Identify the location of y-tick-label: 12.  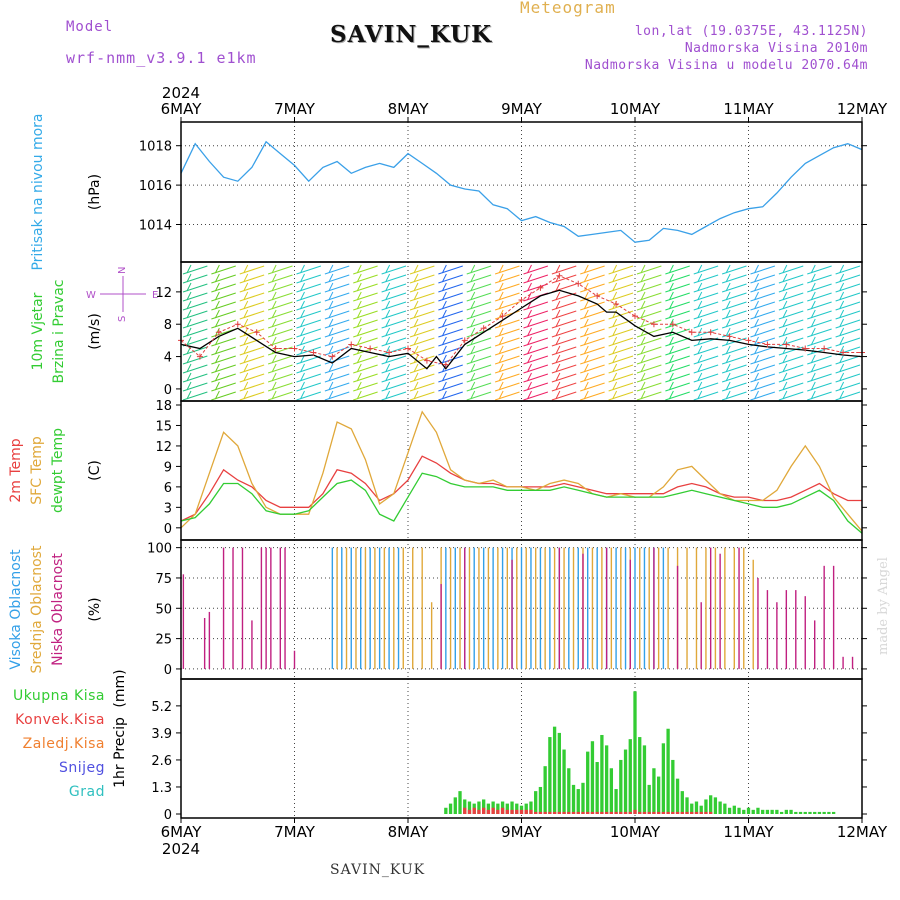
(163, 447).